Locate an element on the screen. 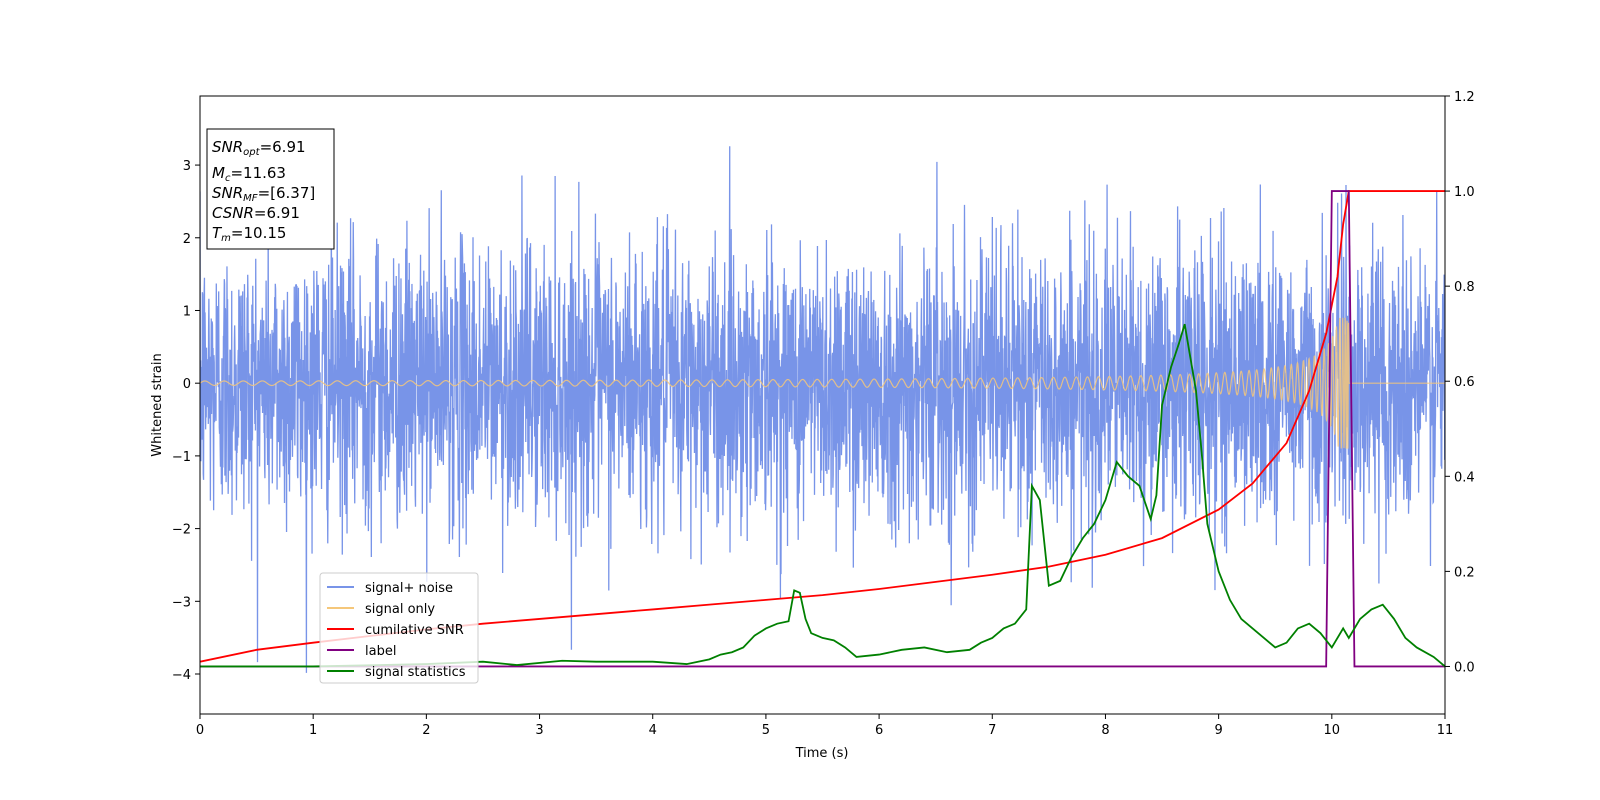 The image size is (1600, 800). y-tick-label: −2 is located at coordinates (181, 530).